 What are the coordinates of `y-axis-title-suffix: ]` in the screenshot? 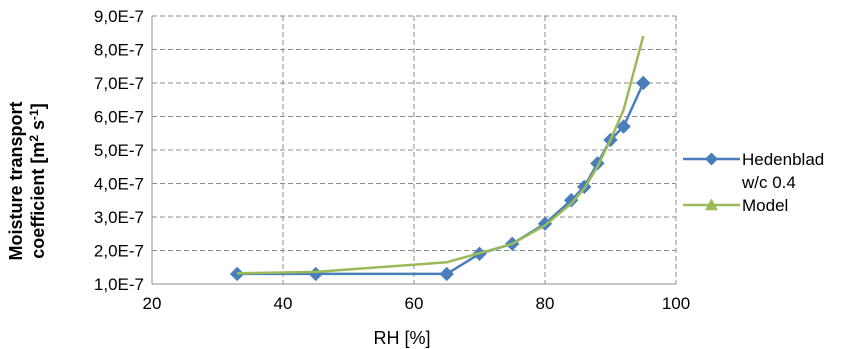 It's located at (38, 106).